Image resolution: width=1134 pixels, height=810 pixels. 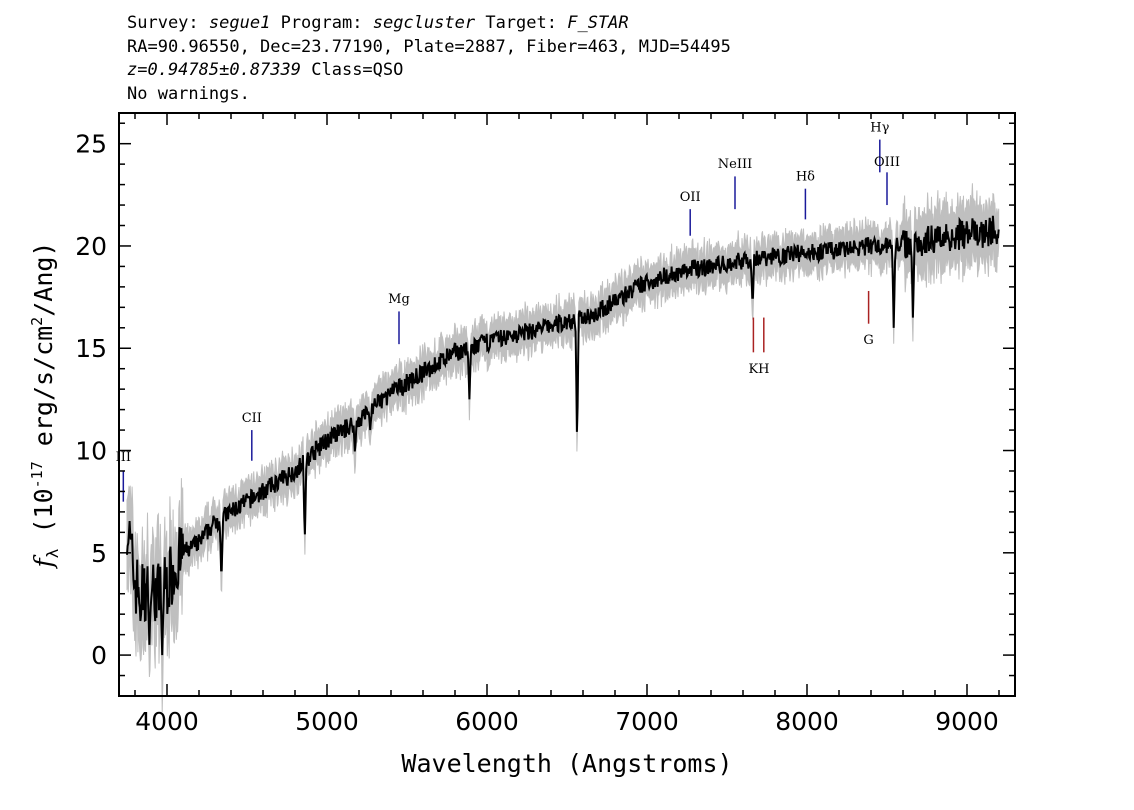 I want to click on y-tick-label: 20, so click(x=91, y=246).